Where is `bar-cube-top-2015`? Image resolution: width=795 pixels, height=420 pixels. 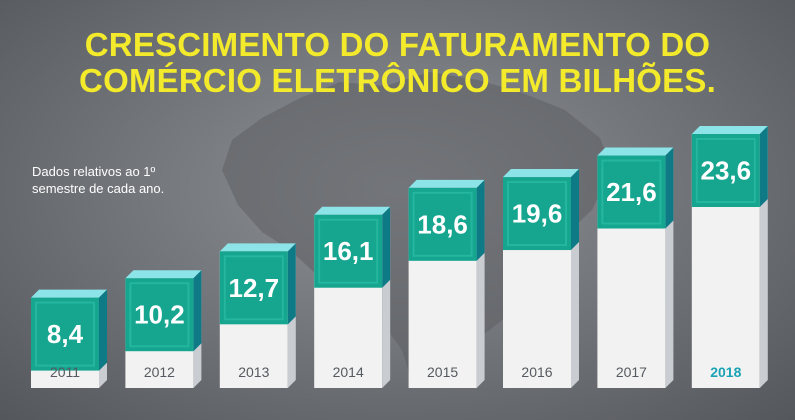
bar-cube-top-2015 is located at coordinates (446, 183).